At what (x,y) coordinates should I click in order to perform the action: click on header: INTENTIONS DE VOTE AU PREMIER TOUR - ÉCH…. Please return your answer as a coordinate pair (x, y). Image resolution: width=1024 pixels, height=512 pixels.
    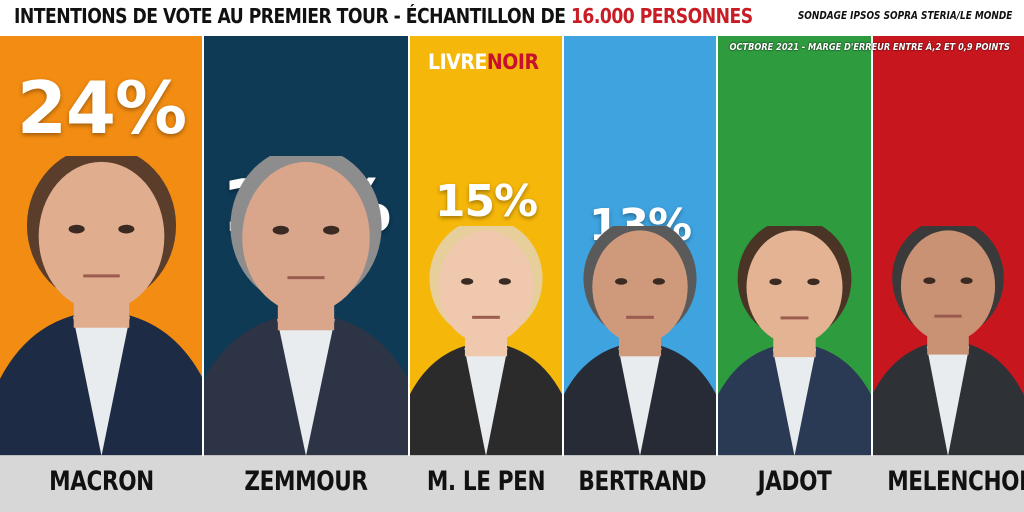
    Looking at the image, I should click on (512, 18).